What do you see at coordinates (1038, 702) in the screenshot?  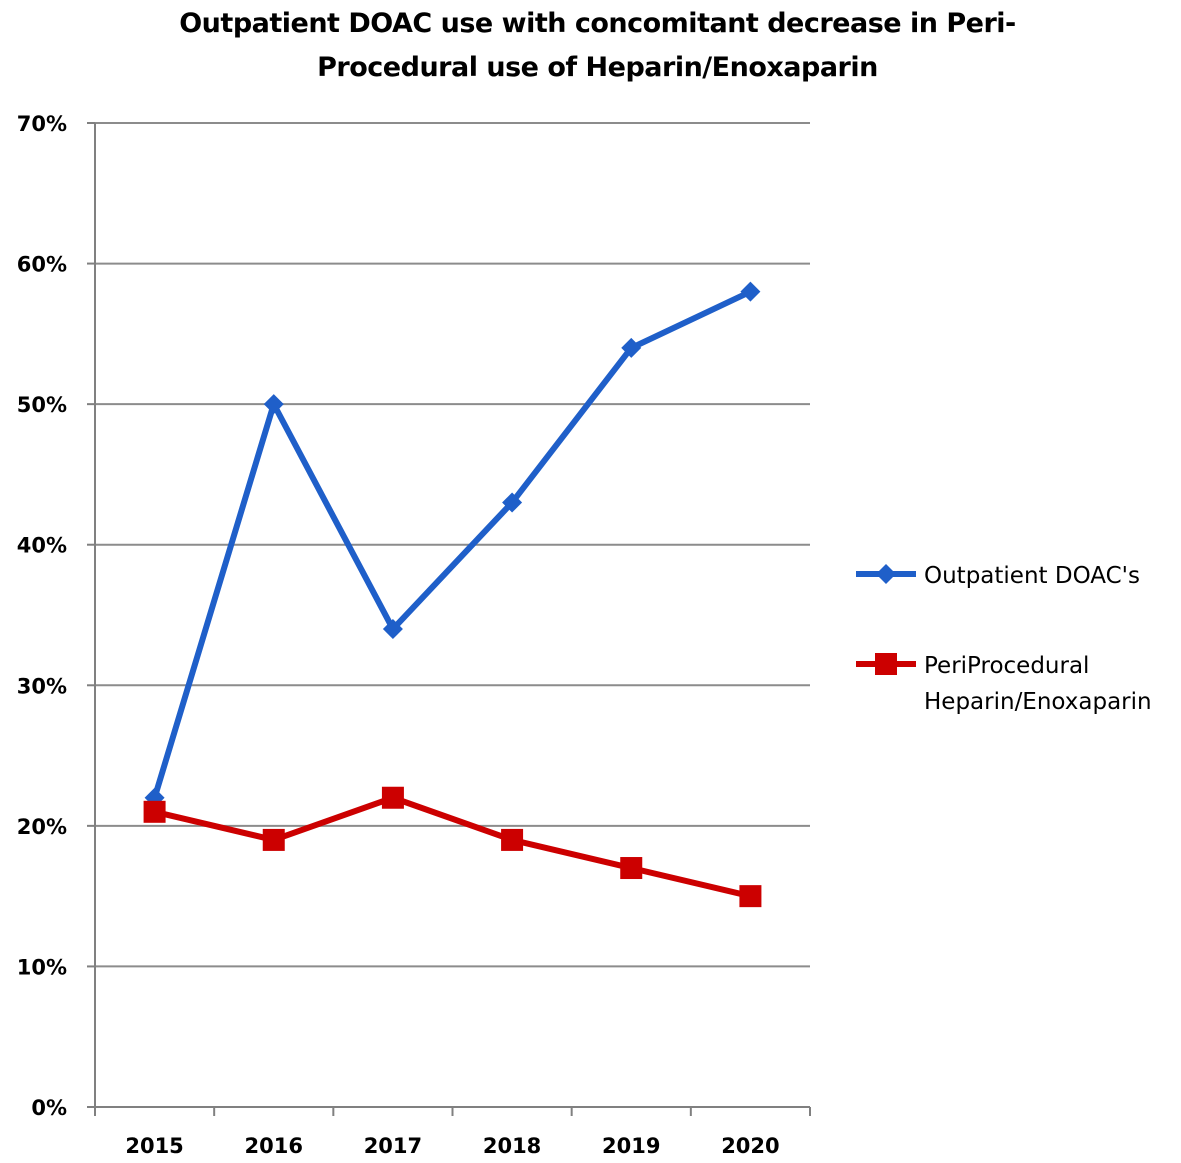 I see `legend-label: Heparin/Enoxaparin` at bounding box center [1038, 702].